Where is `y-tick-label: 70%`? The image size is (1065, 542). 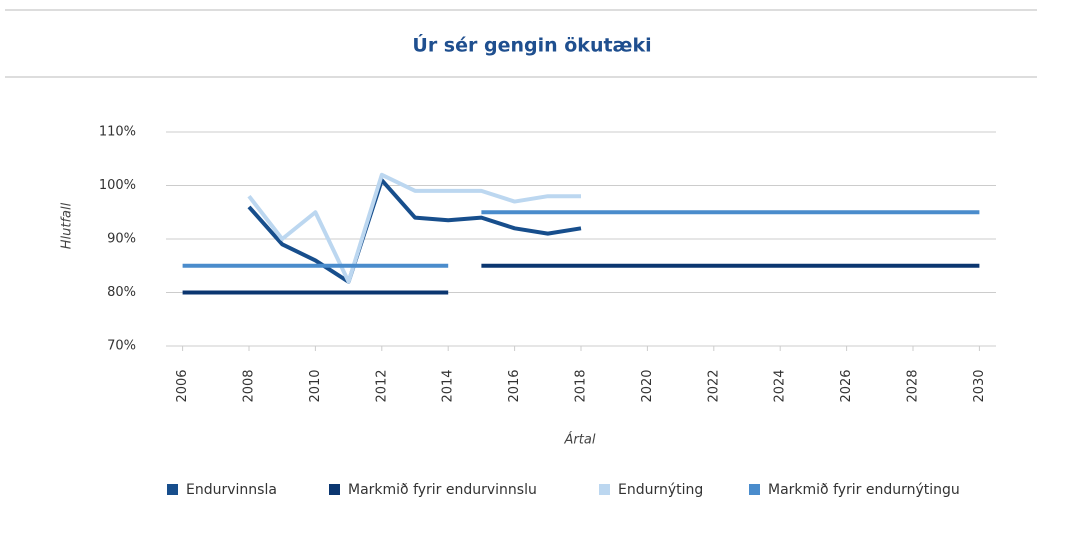
y-tick-label: 70% is located at coordinates (121, 346).